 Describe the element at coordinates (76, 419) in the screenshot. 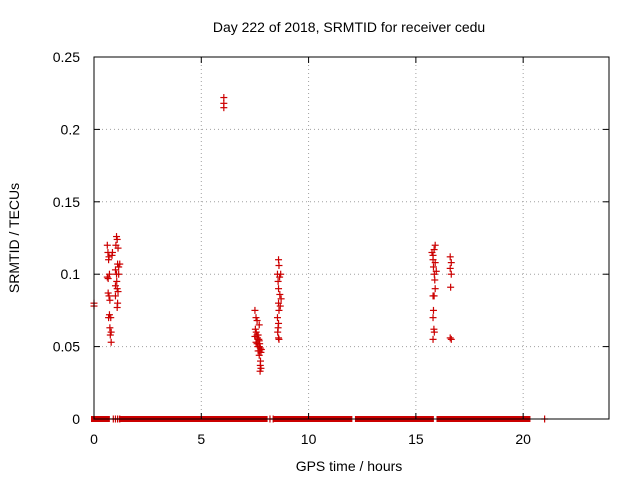

I see `y-tick-label: 0` at that location.